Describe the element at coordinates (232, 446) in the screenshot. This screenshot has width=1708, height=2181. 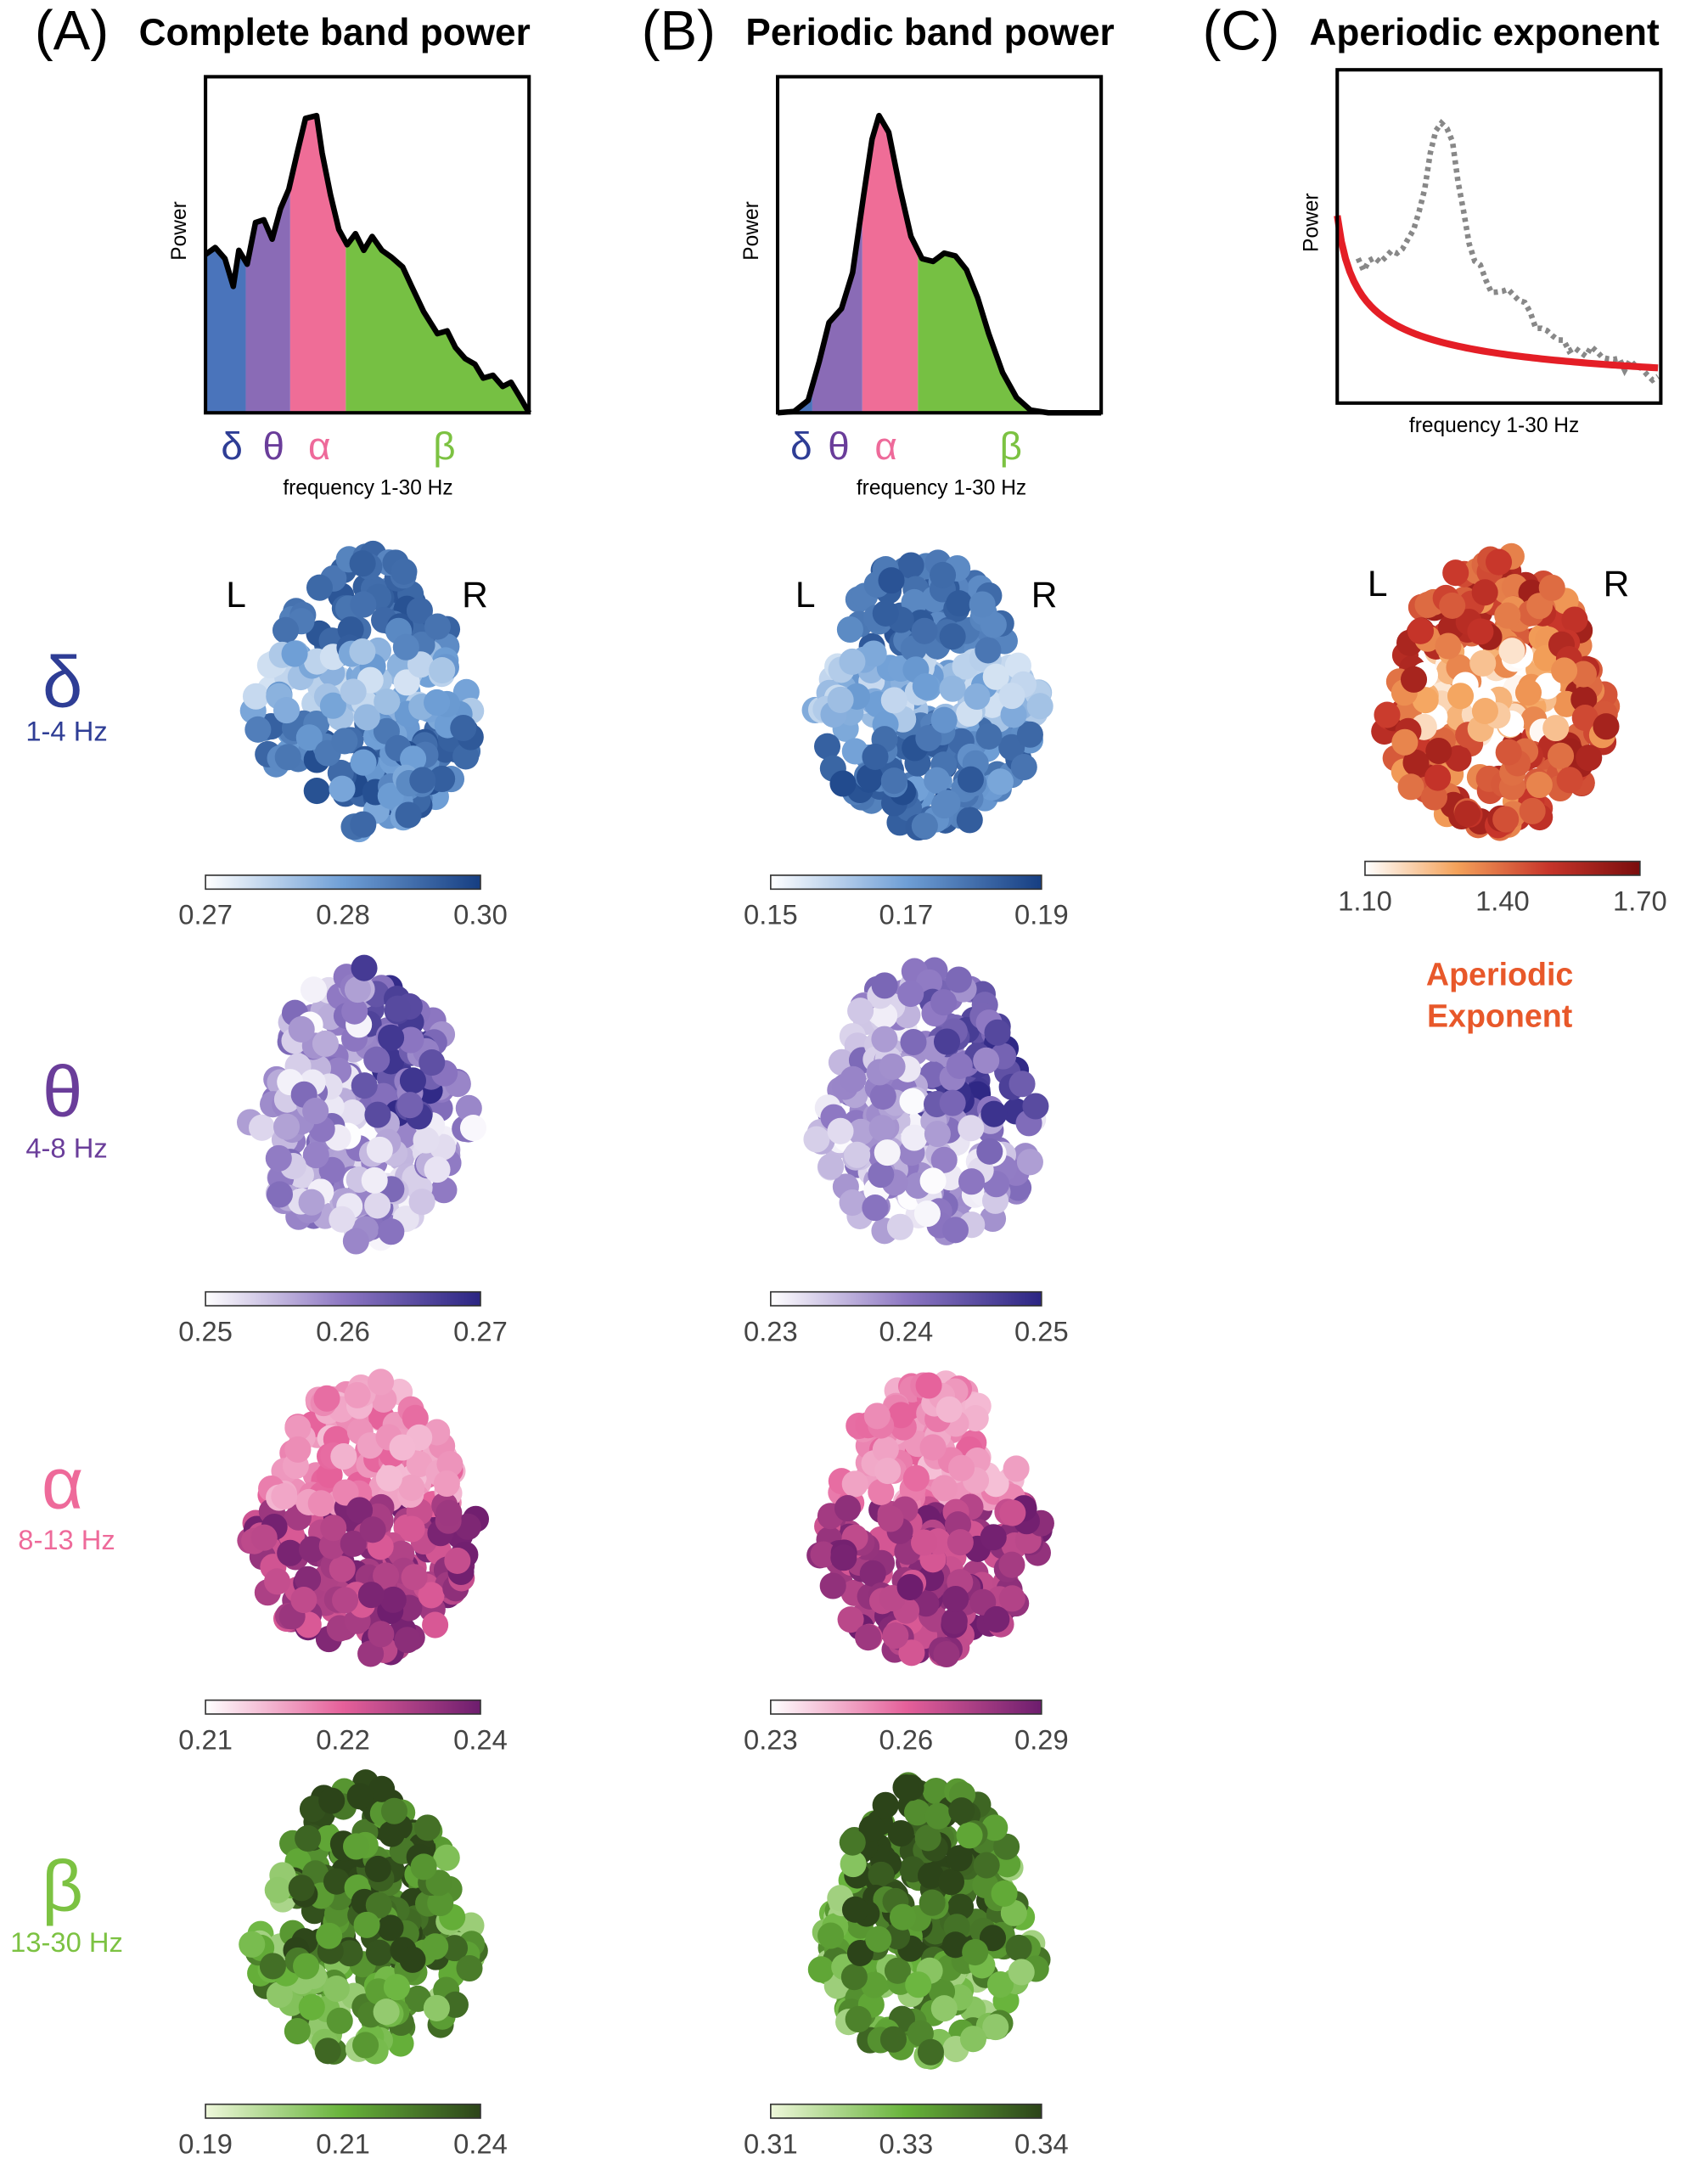
I see `band-letter: δ` at that location.